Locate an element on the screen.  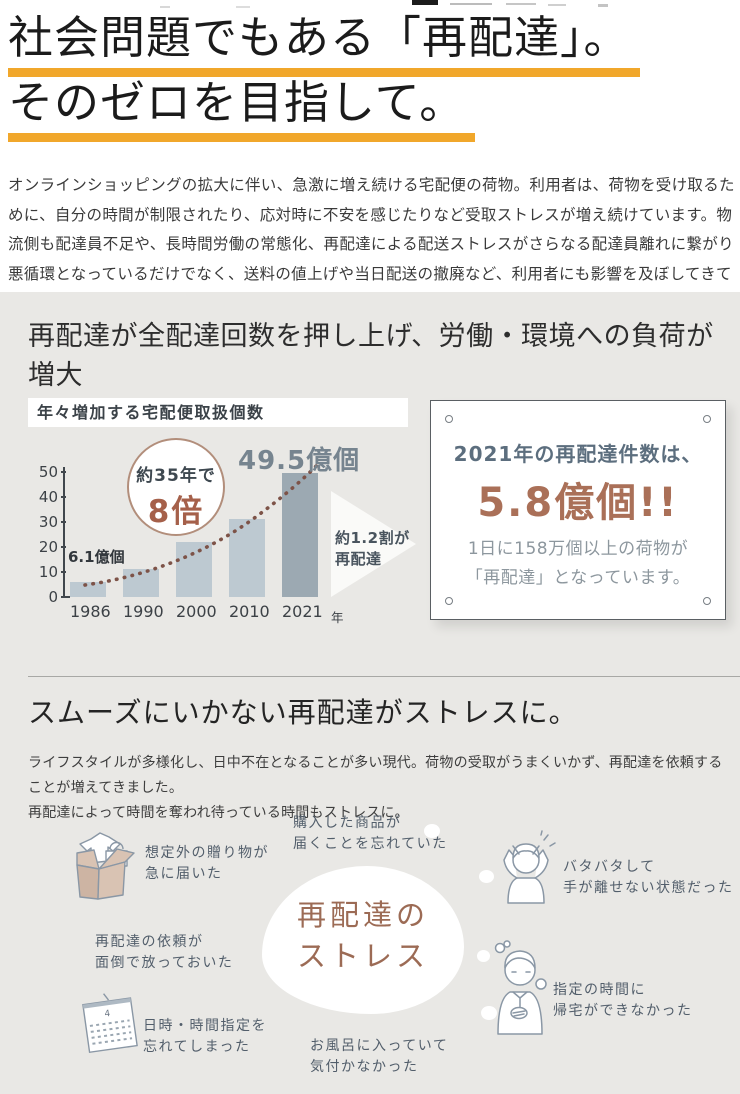
chart-x-tick-label: 2021 is located at coordinates (302, 611).